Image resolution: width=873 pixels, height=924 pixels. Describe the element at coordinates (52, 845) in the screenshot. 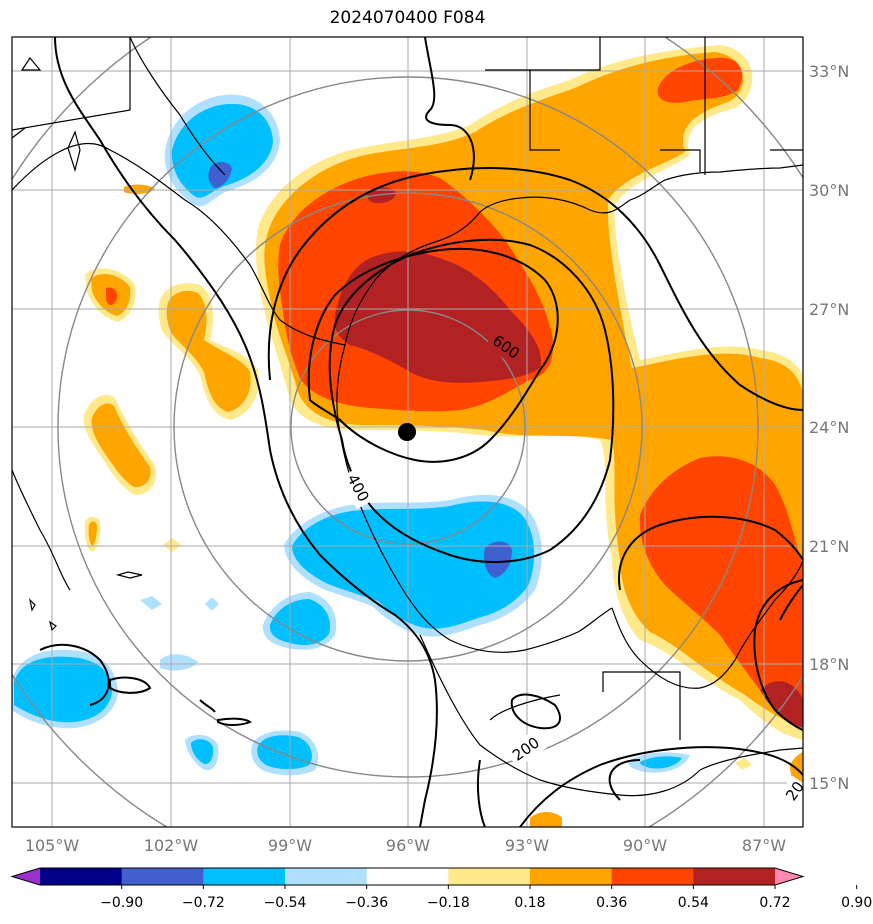

I see `lon-label: 105°W` at that location.